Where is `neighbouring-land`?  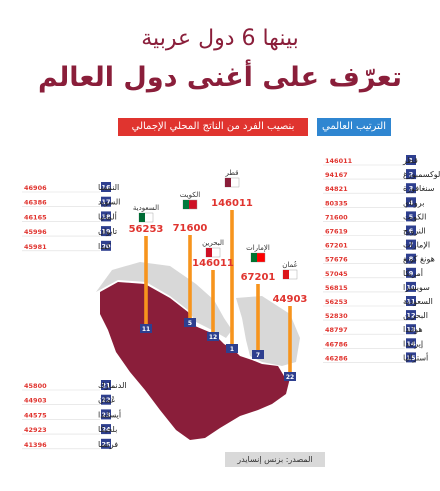 neighbouring-land is located at coordinates (164, 300).